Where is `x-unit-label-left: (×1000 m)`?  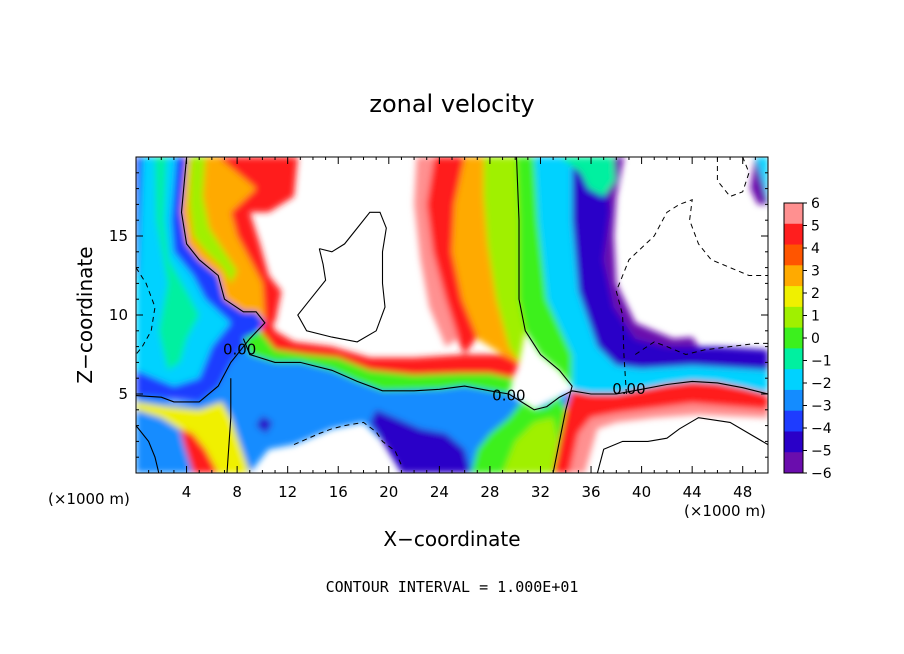 x-unit-label-left: (×1000 m) is located at coordinates (89, 499).